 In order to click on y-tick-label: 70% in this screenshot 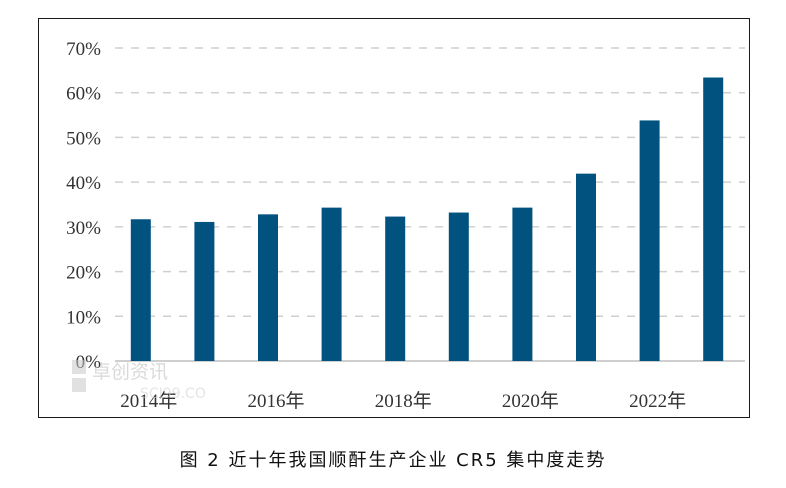, I will do `click(83, 49)`.